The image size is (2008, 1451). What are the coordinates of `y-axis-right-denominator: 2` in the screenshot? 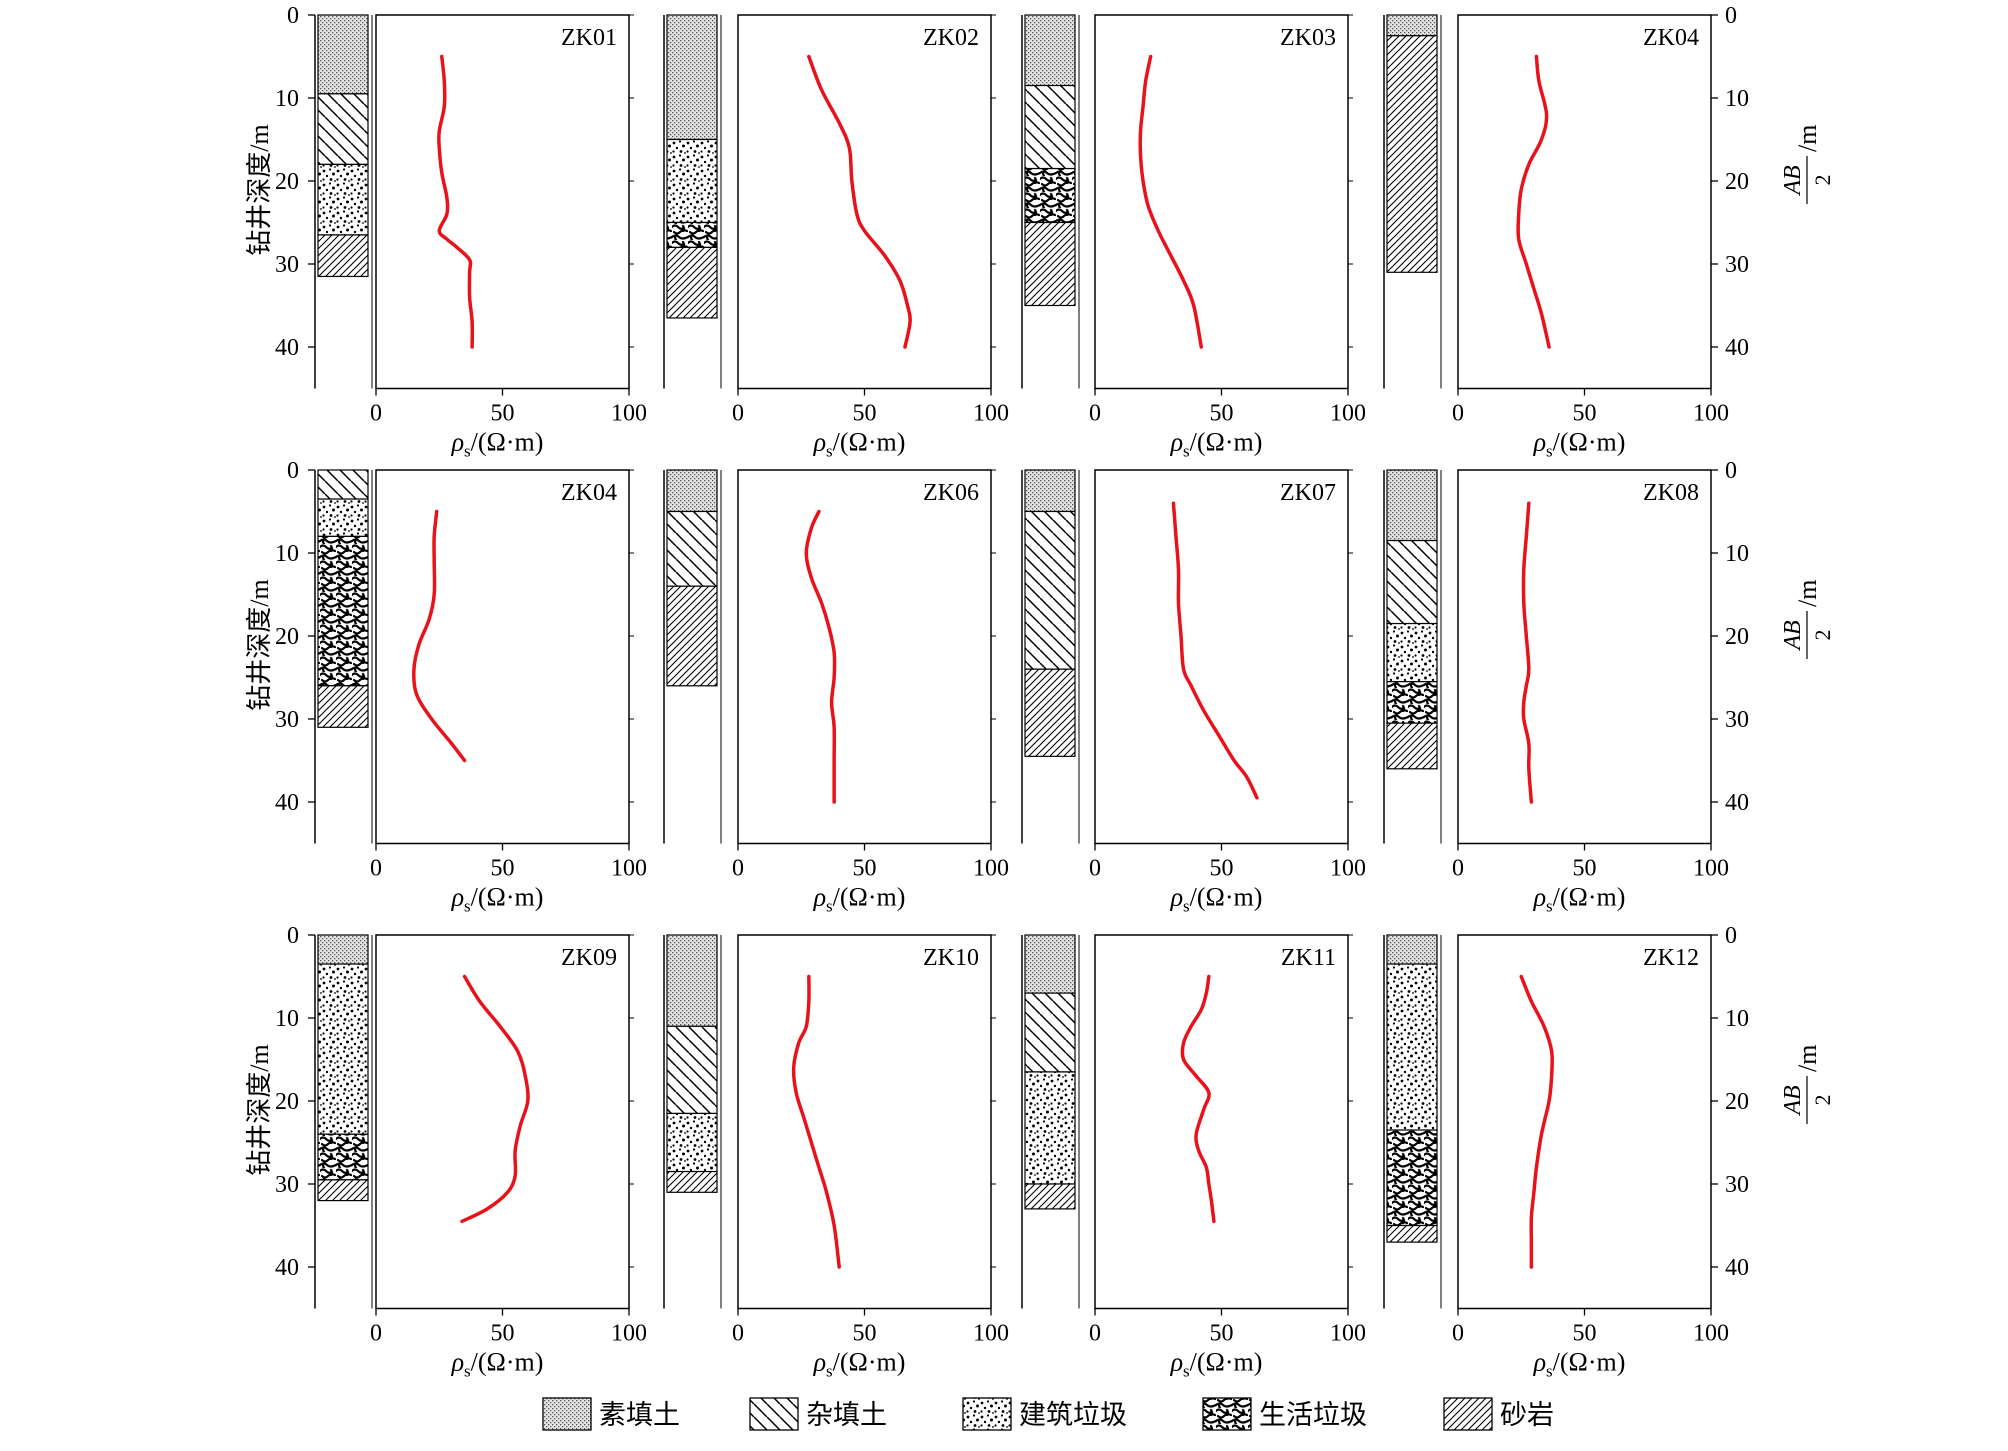 It's located at (1822, 1100).